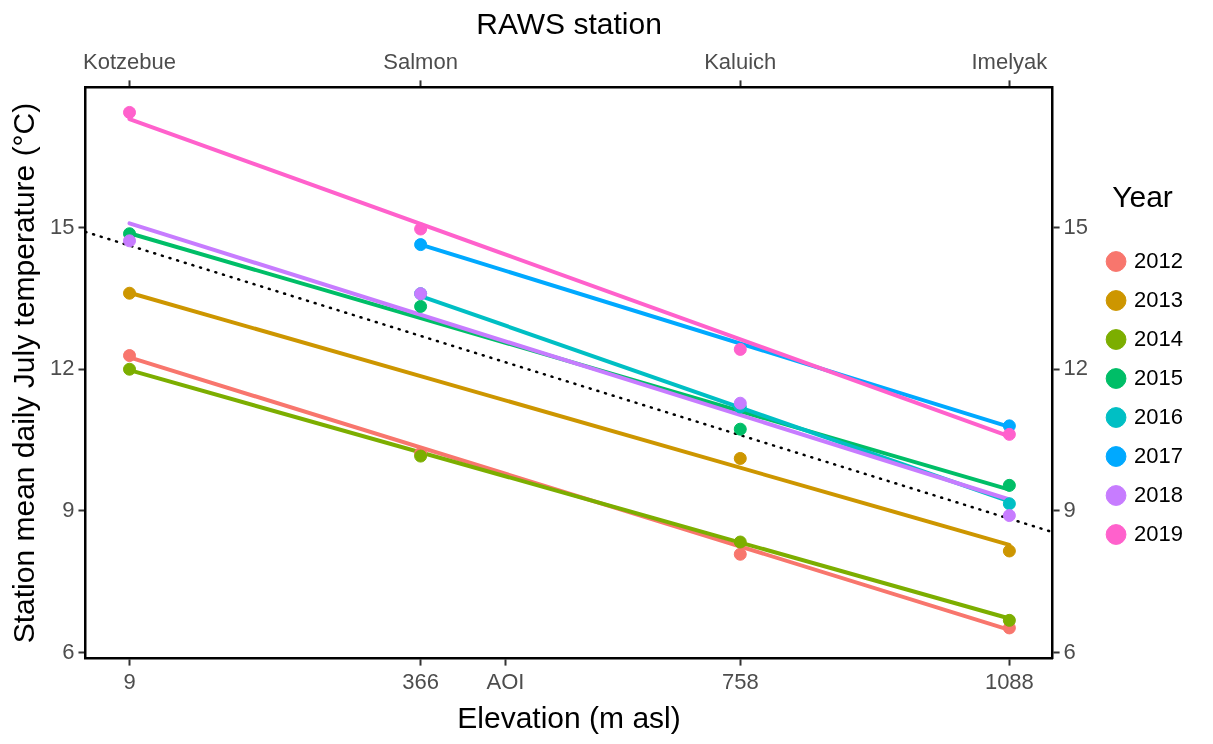  I want to click on y2-tick-label: 15, so click(1076, 226).